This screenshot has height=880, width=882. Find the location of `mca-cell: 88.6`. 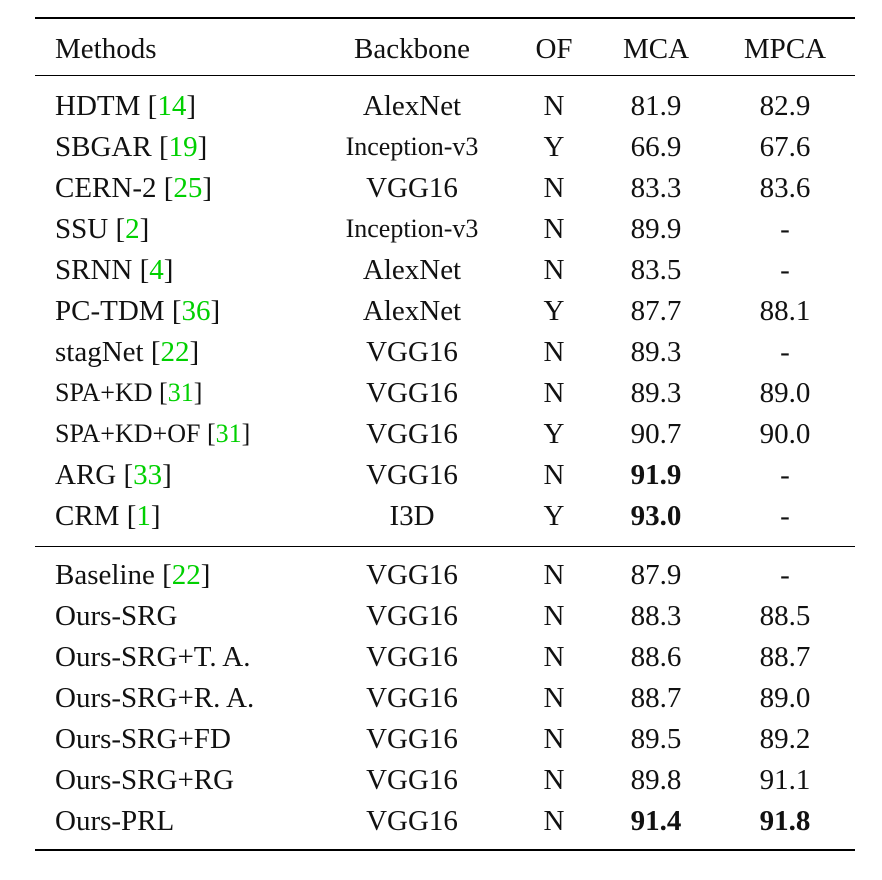

mca-cell: 88.6 is located at coordinates (656, 657).